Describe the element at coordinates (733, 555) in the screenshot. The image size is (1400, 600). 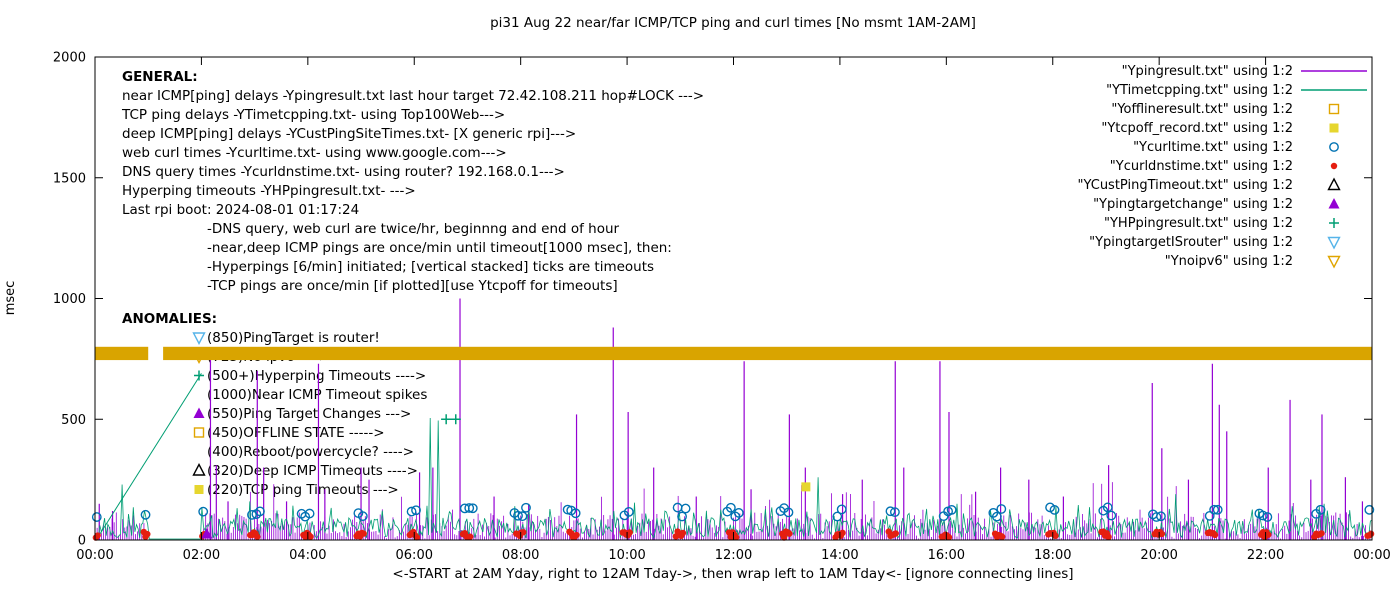
I see `x-tick-label: 12:00` at that location.